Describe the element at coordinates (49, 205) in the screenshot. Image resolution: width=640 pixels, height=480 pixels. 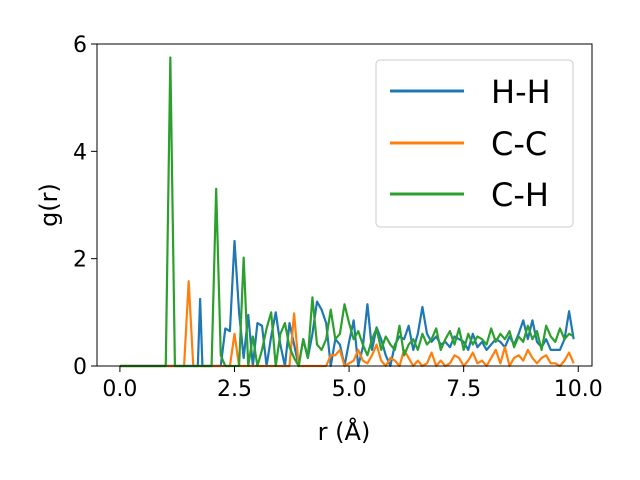
I see `y-axis-label: g(r)` at that location.